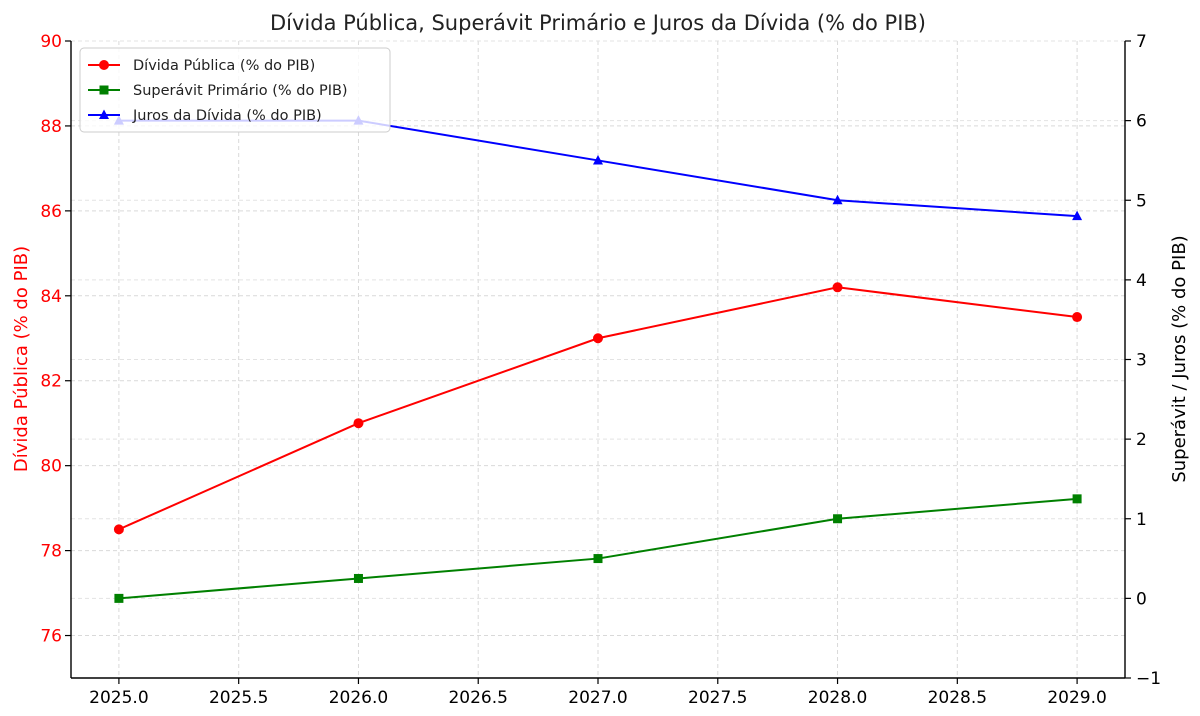 The image size is (1200, 716). What do you see at coordinates (51, 297) in the screenshot?
I see `y-left-tick-label: 84` at bounding box center [51, 297].